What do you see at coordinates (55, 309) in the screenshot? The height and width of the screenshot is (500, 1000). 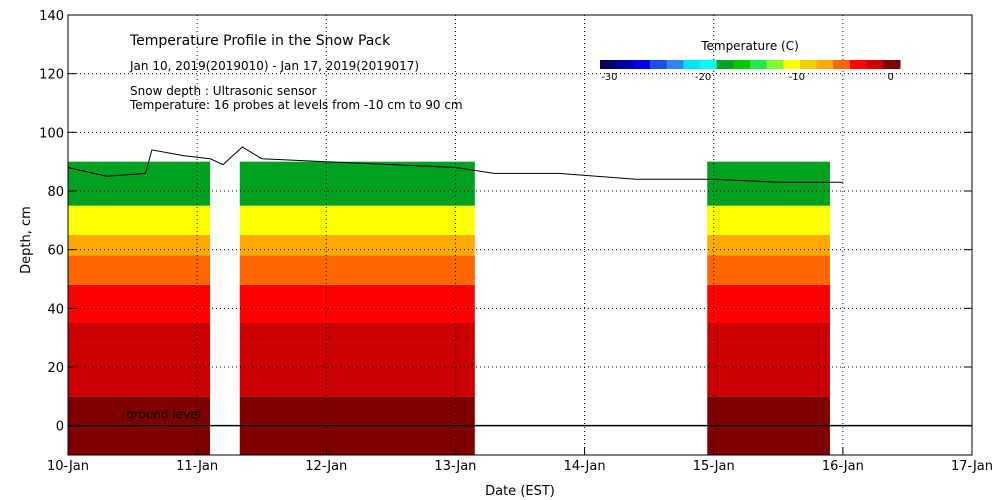 I see `y-tick-label: 40` at bounding box center [55, 309].